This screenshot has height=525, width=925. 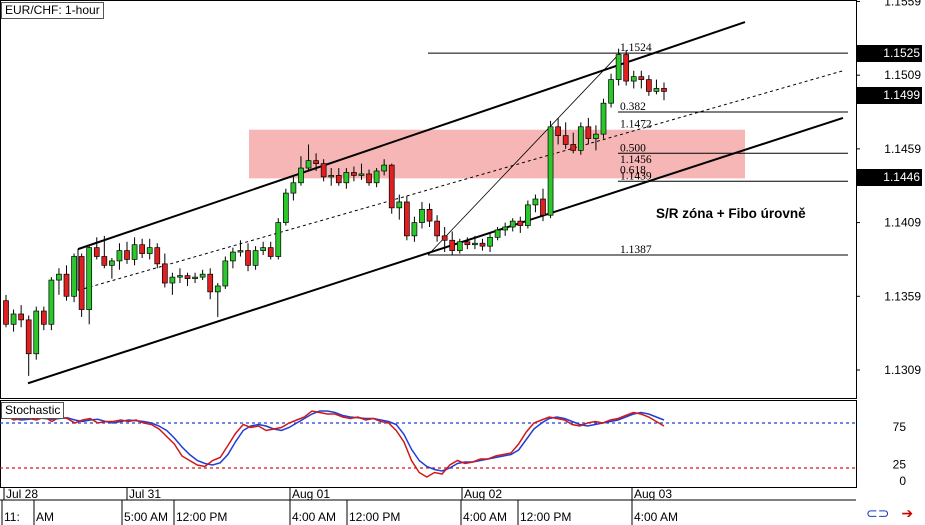 I want to click on x-time-label: 11:, so click(x=12, y=517).